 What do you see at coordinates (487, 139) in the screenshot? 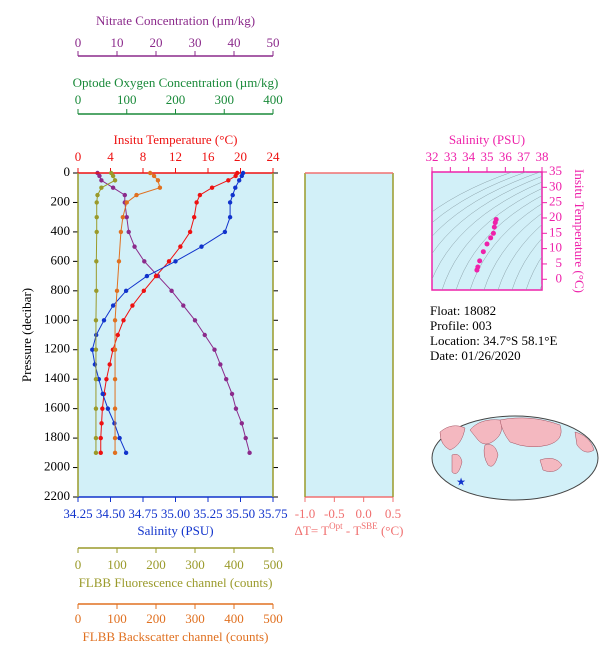
I see `x-axis-label: Salinity (PSU)` at bounding box center [487, 139].